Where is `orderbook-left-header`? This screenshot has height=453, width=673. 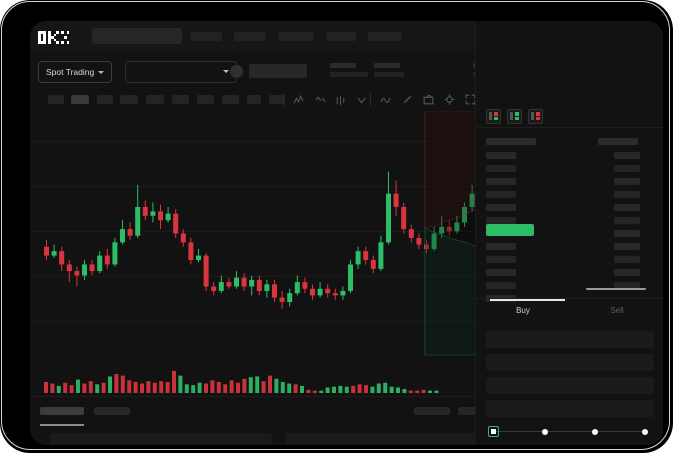
orderbook-left-header is located at coordinates (511, 141).